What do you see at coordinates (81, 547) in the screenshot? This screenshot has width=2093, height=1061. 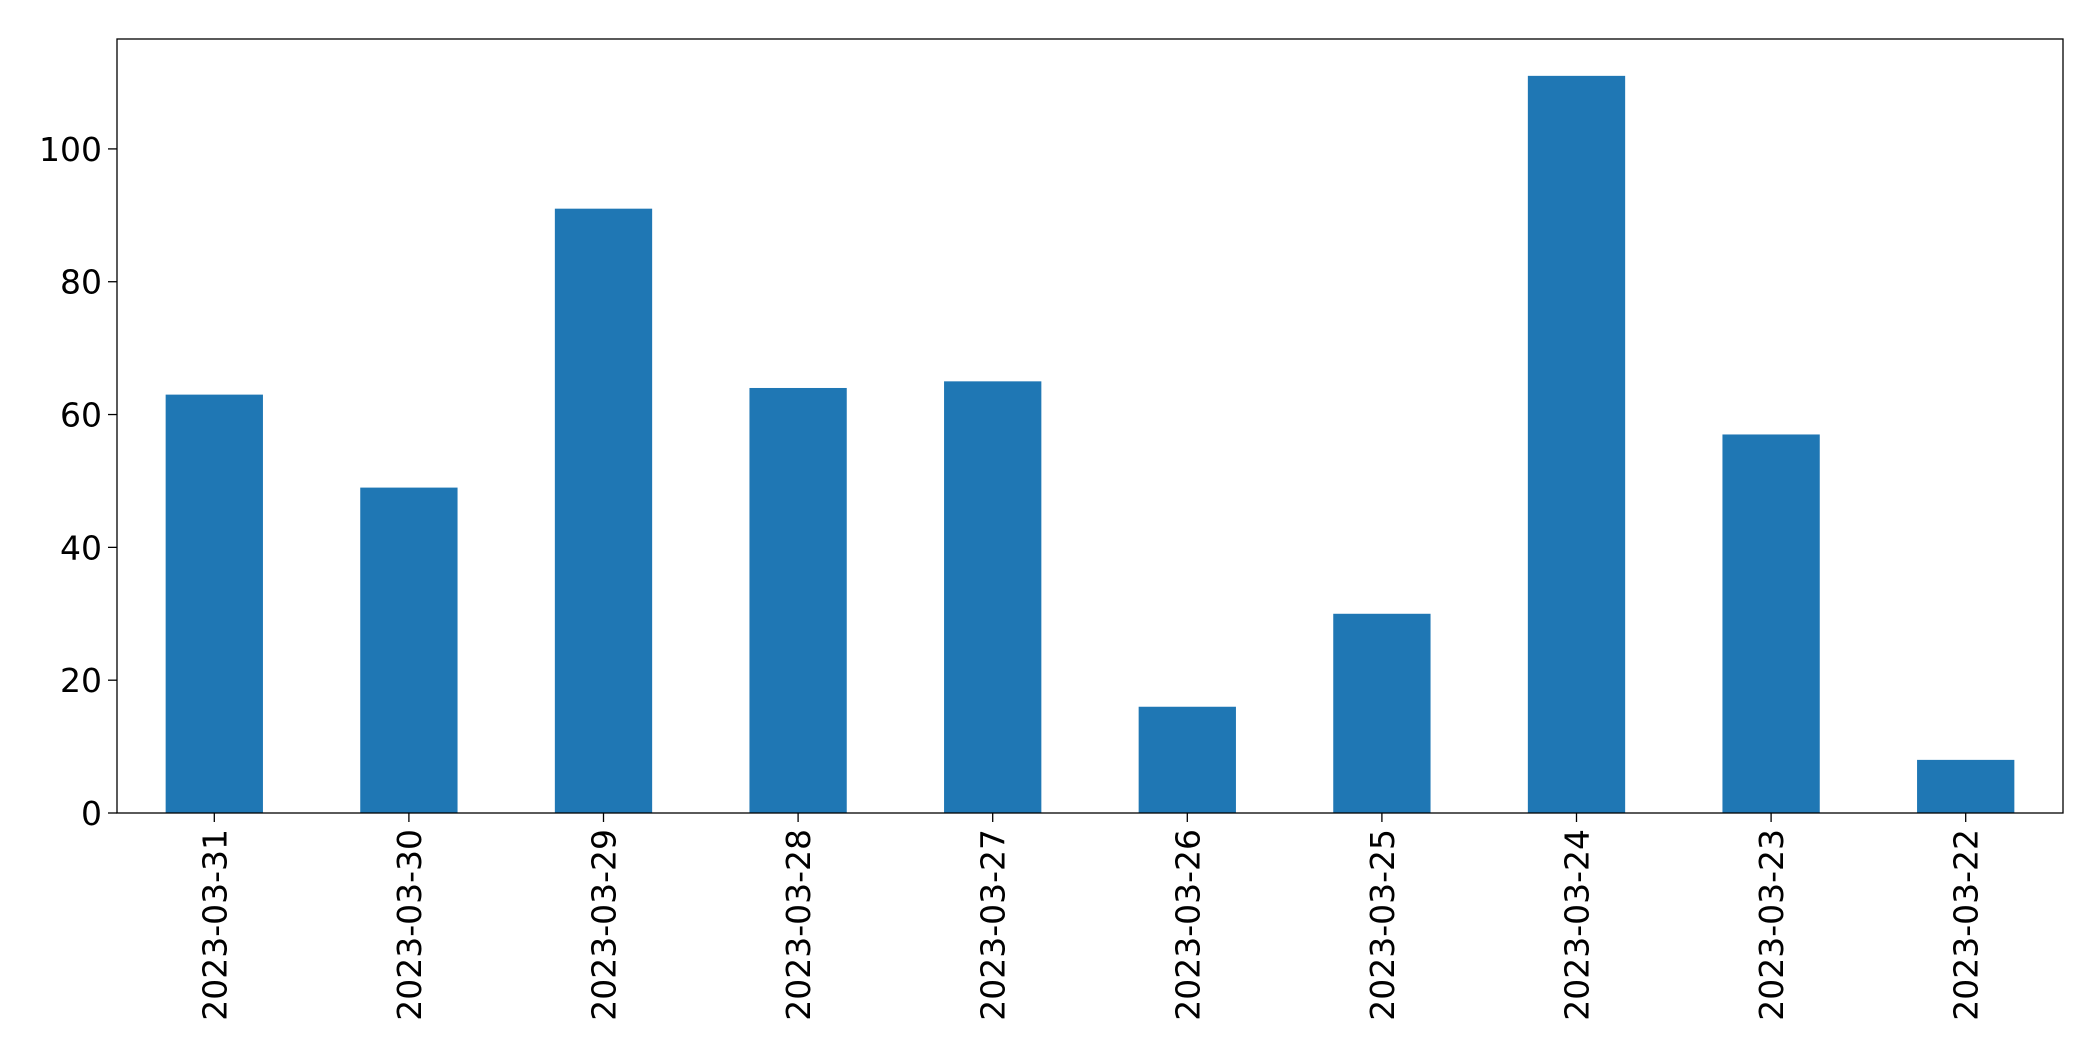 I see `y-tick-label: 40` at bounding box center [81, 547].